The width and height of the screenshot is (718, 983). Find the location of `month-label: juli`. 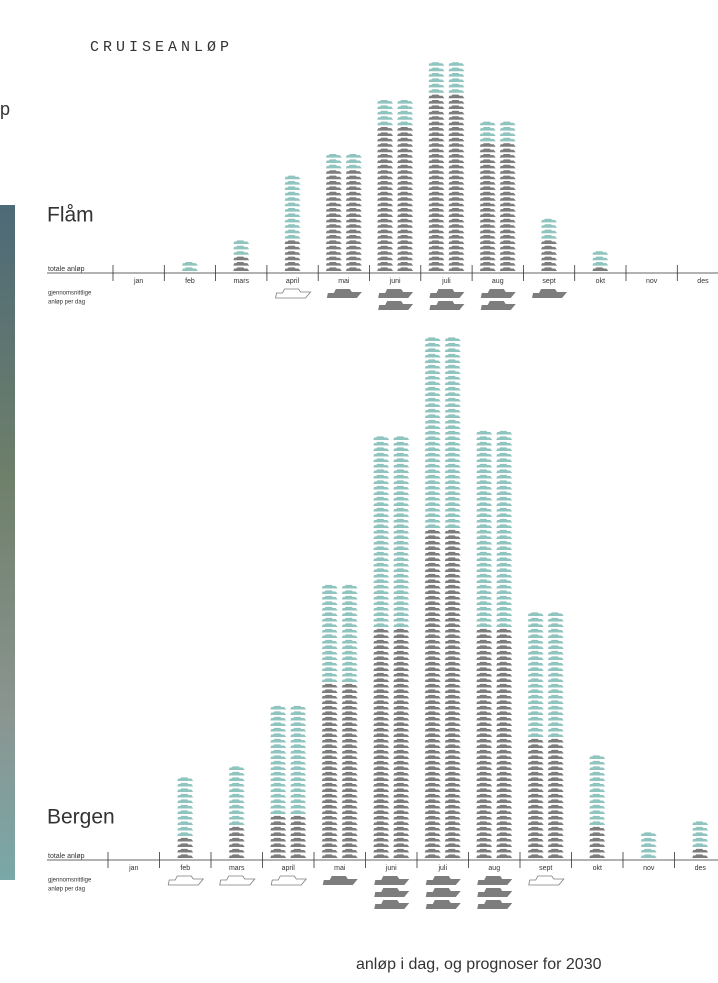

month-label: juli is located at coordinates (446, 281).